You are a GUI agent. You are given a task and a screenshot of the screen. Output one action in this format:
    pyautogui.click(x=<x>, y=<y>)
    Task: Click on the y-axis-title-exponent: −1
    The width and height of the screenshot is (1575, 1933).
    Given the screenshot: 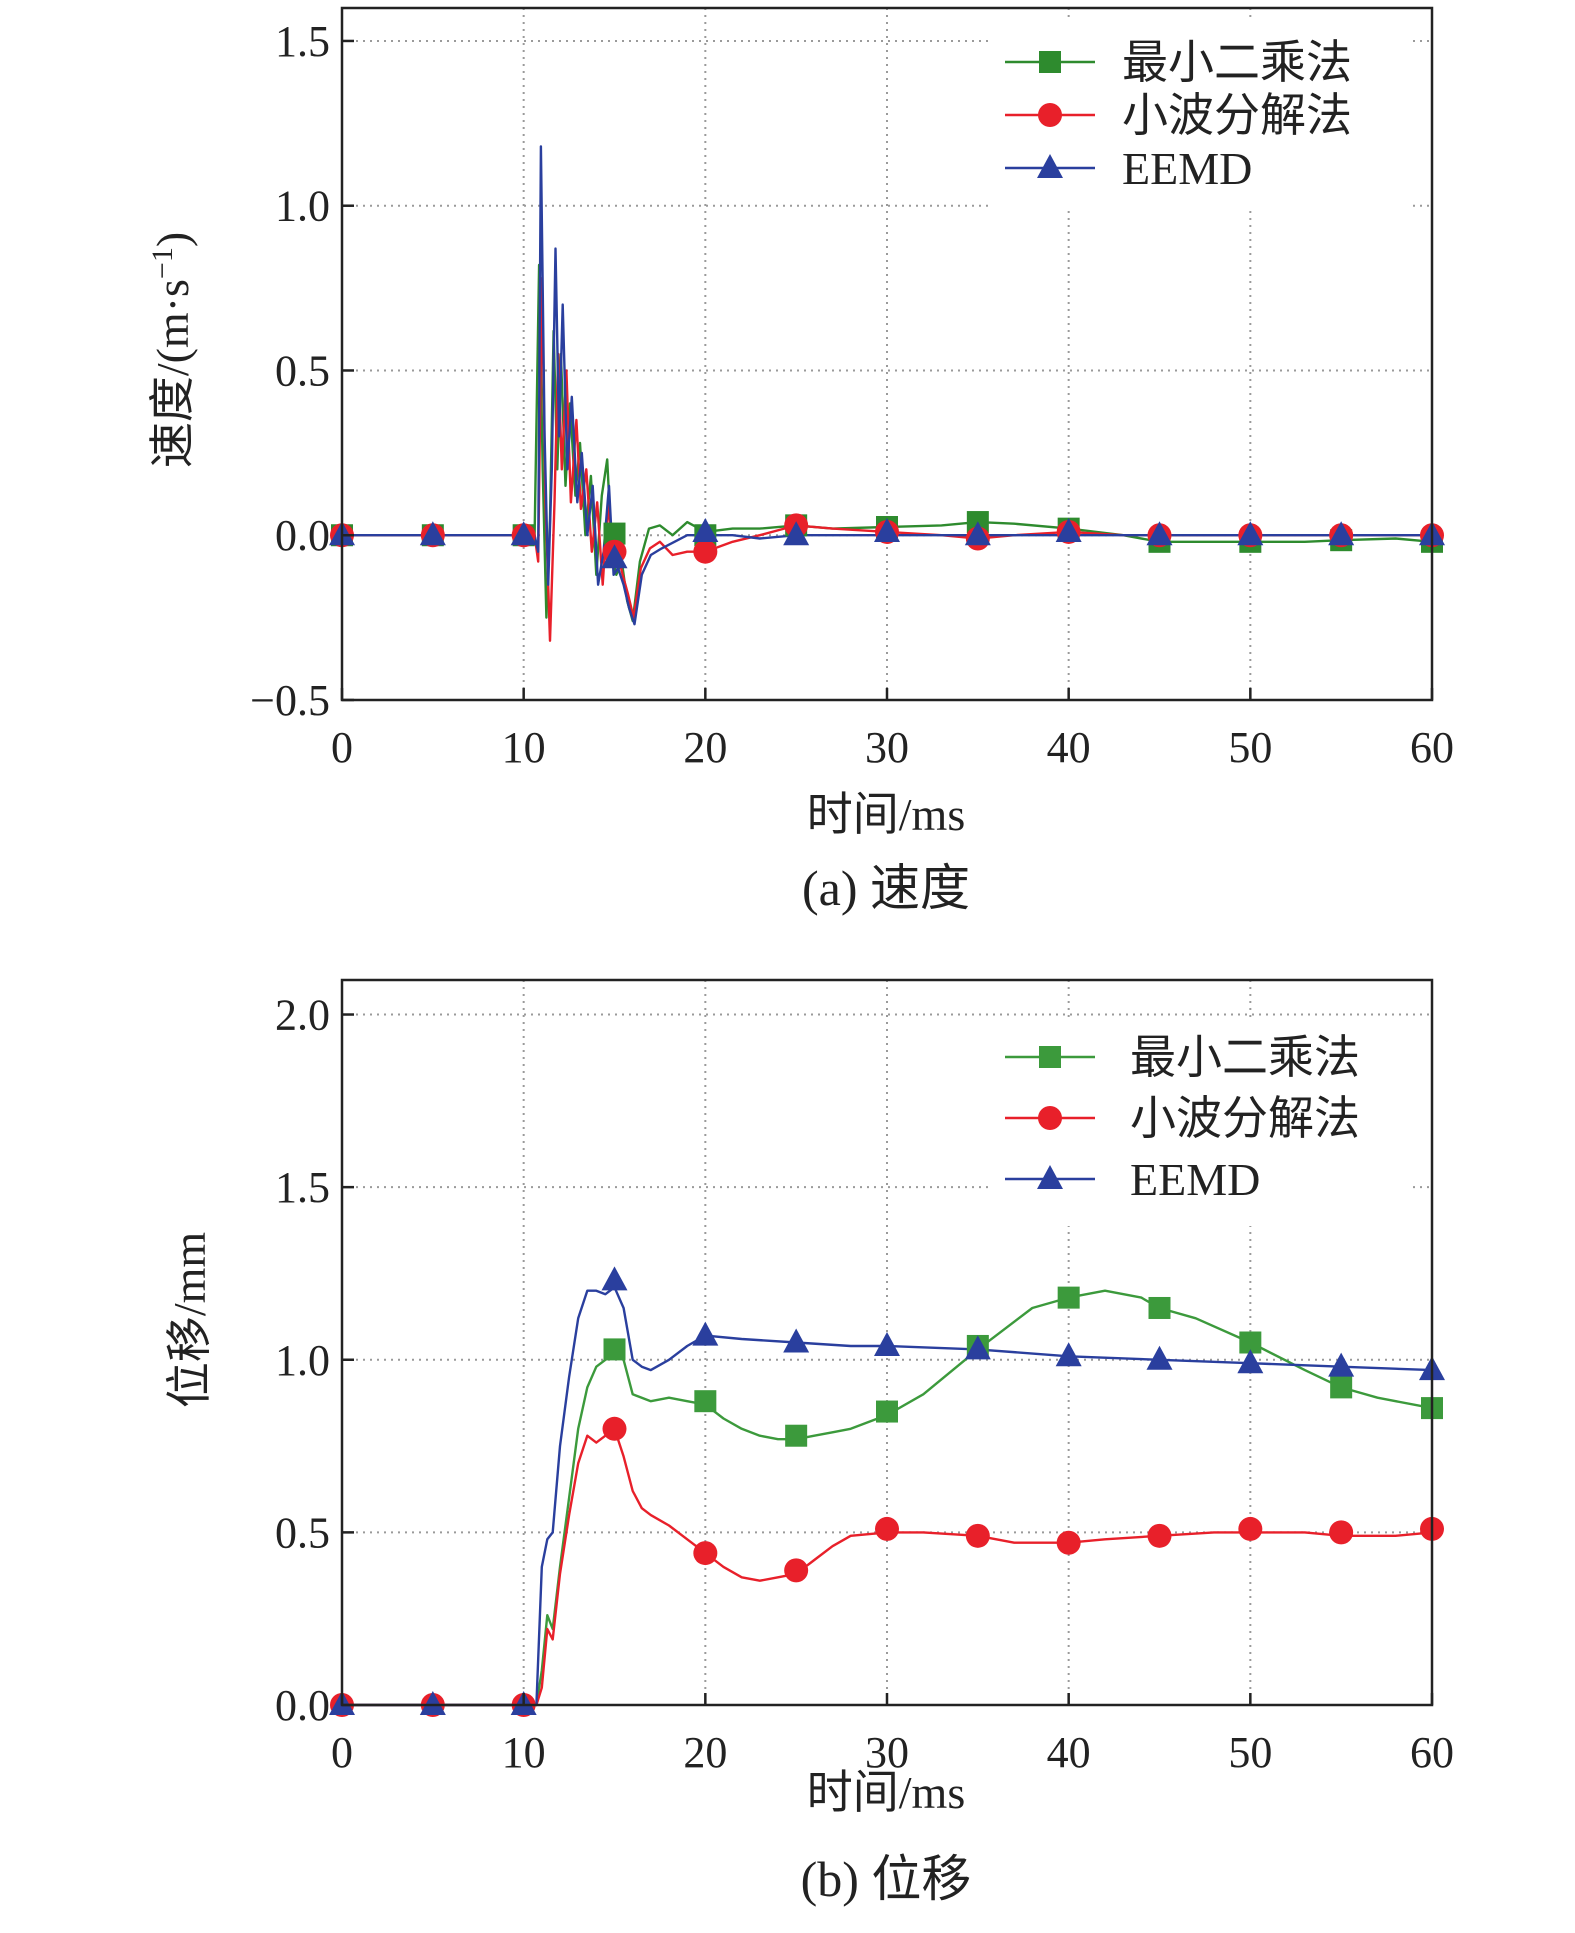 What is the action you would take?
    pyautogui.click(x=162, y=263)
    